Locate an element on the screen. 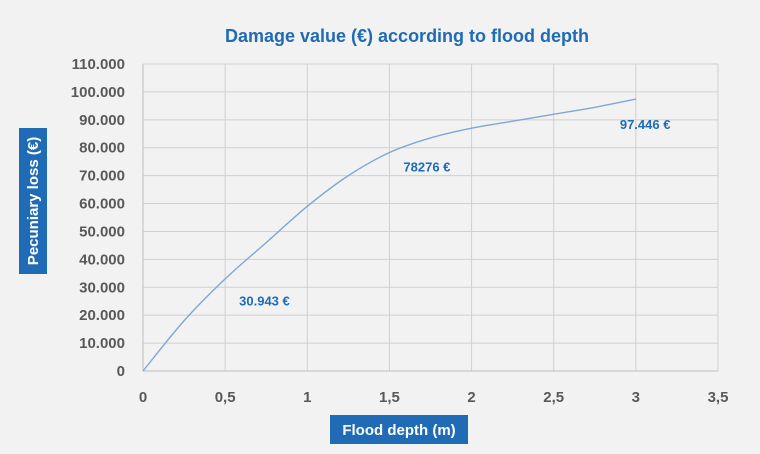 The image size is (760, 454). y-tick-label: 10.000 is located at coordinates (102, 343).